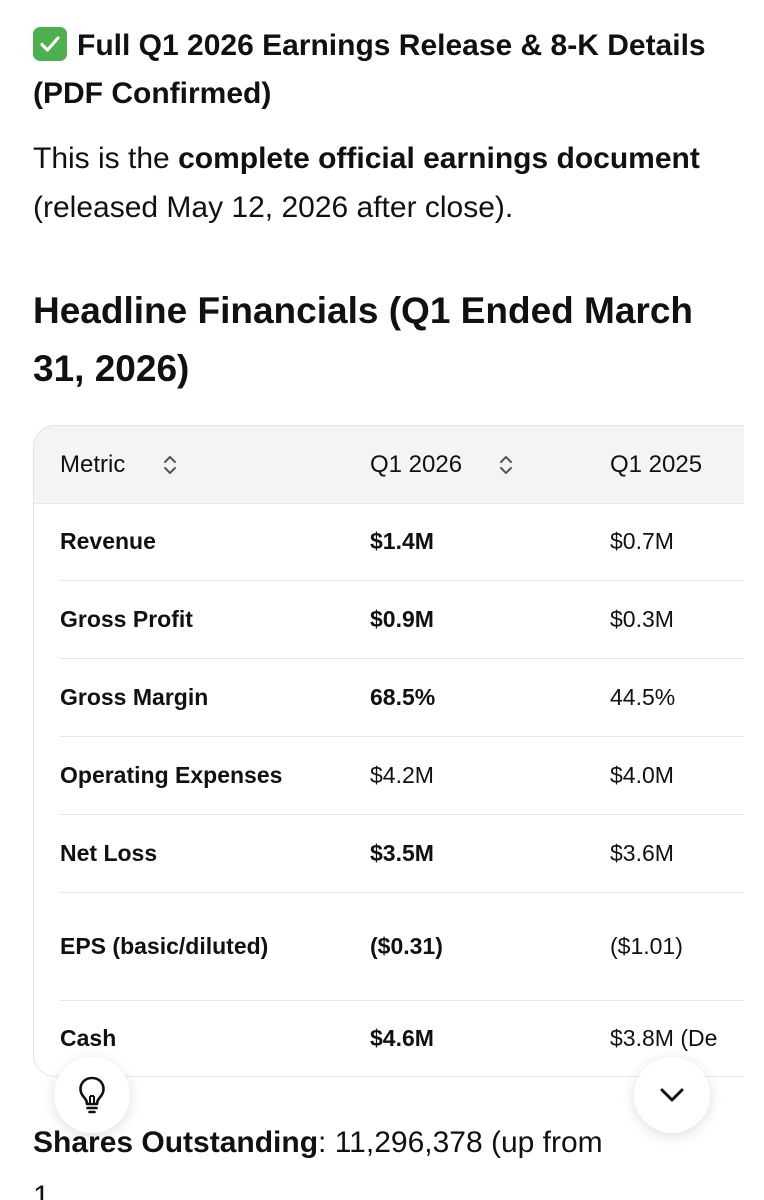  I want to click on cell-q1-2025: $0.3M, so click(642, 619).